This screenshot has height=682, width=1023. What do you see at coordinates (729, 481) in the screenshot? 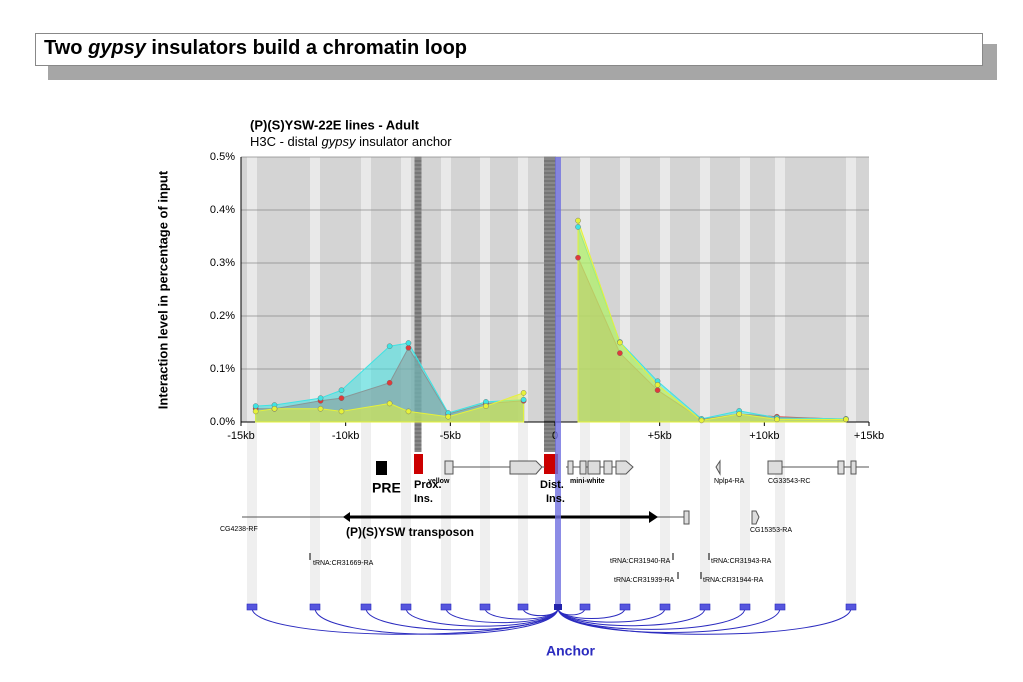
I see `track-label: Nplp4-RA` at bounding box center [729, 481].